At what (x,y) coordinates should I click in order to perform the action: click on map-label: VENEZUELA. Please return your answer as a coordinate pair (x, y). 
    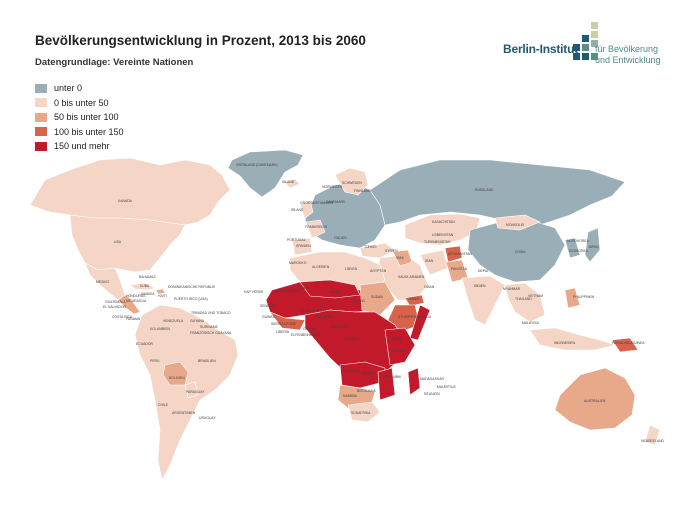
    Looking at the image, I should click on (173, 321).